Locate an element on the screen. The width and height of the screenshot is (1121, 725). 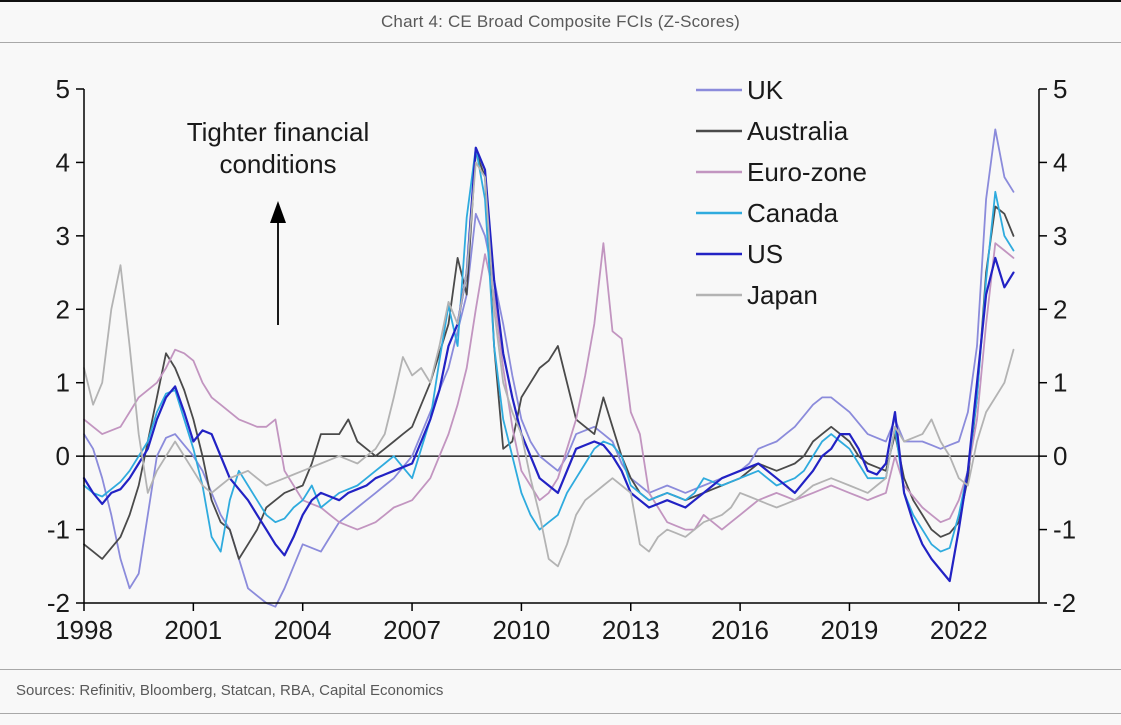
y-tick-label-right: 4 is located at coordinates (1060, 162).